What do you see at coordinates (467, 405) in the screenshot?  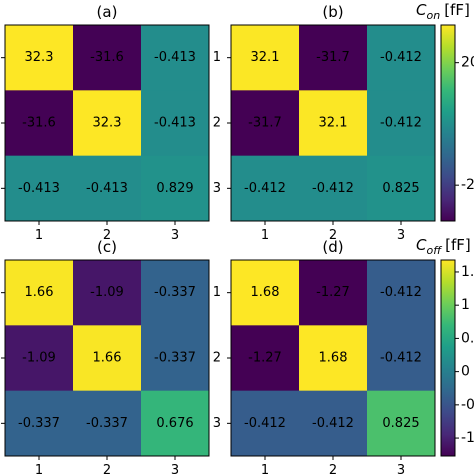 I see `colorbar-tick-label: -0.` at bounding box center [467, 405].